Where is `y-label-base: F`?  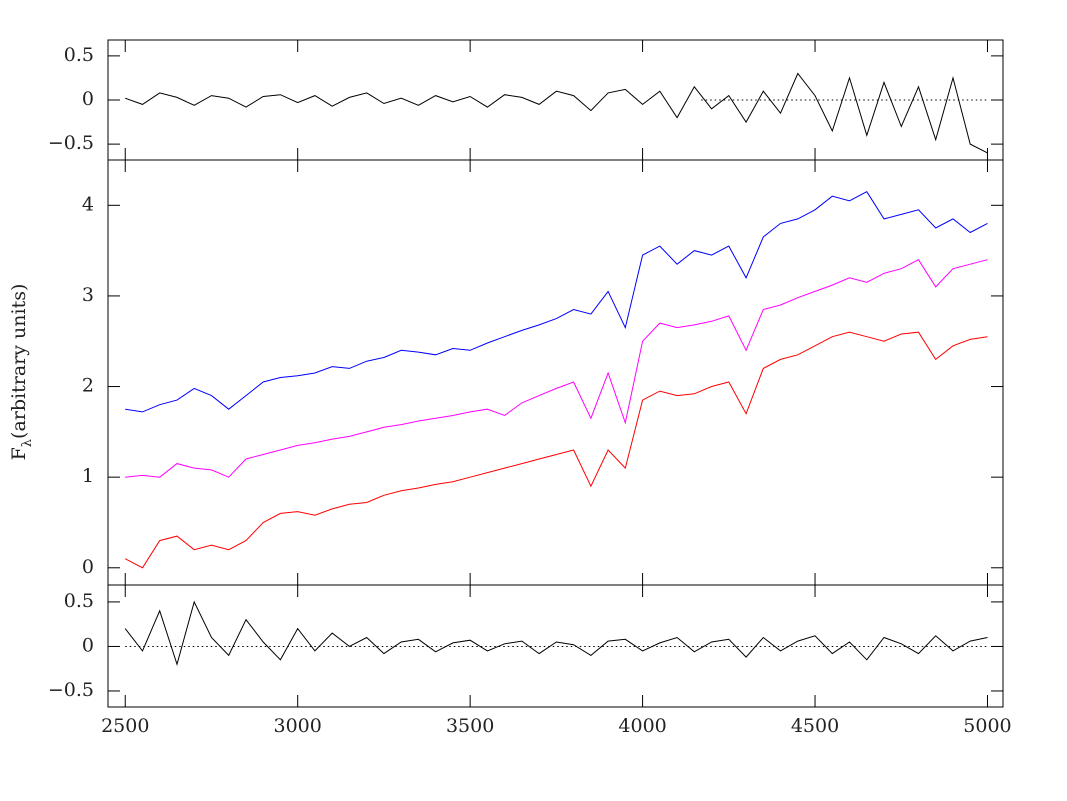
y-label-base: F is located at coordinates (19, 453).